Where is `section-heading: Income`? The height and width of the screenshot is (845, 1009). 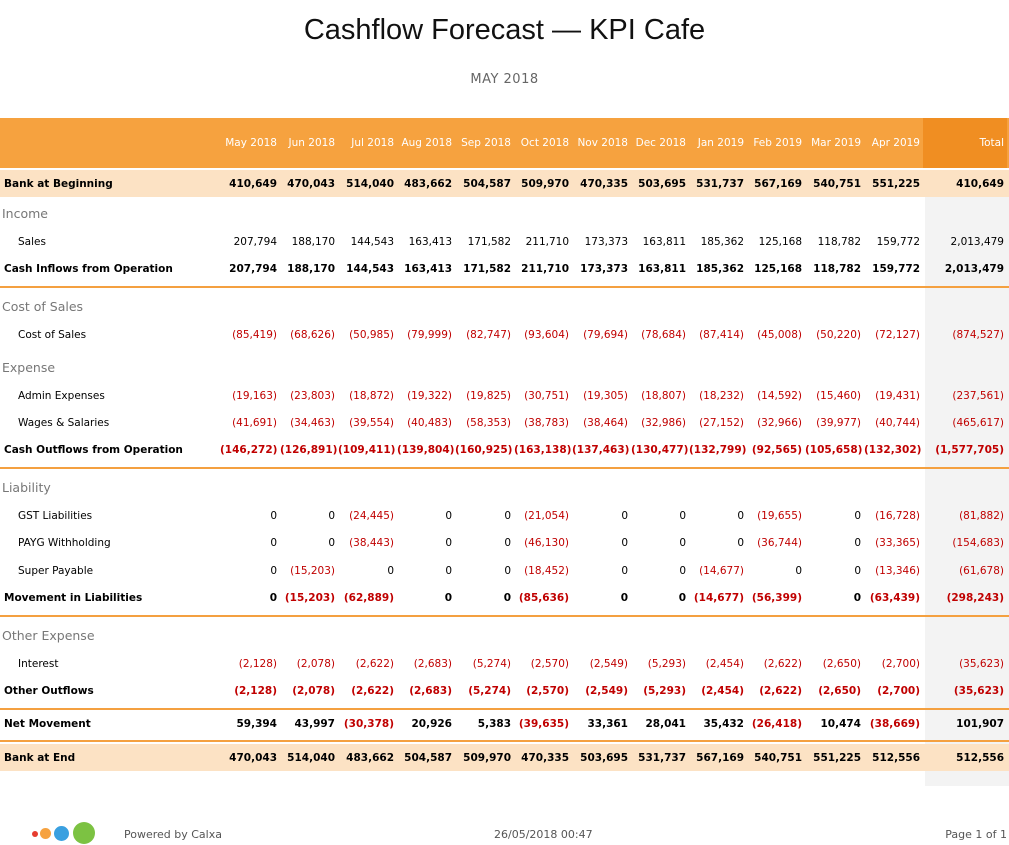
section-heading: Income is located at coordinates (25, 213).